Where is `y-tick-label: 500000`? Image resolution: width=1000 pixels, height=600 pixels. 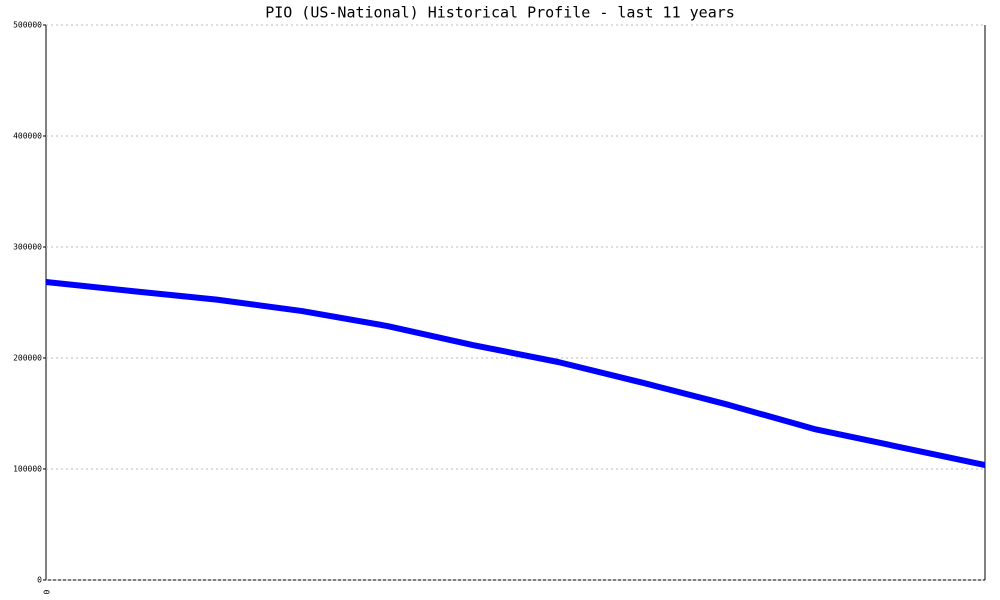 y-tick-label: 500000 is located at coordinates (27, 25).